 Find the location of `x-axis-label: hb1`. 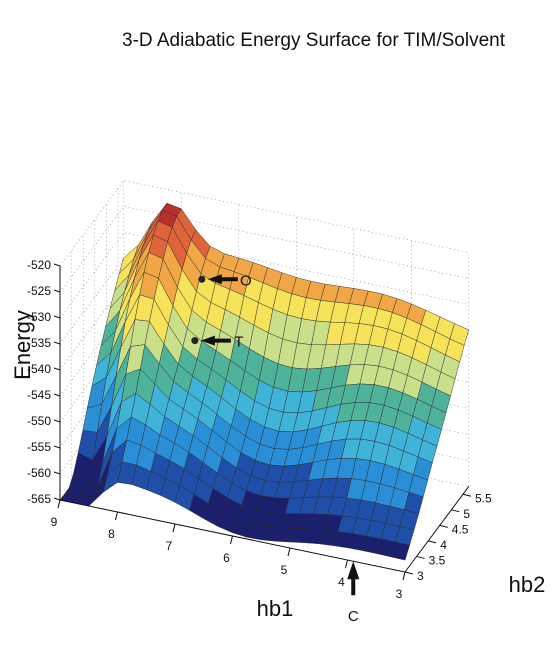

x-axis-label: hb1 is located at coordinates (275, 608).